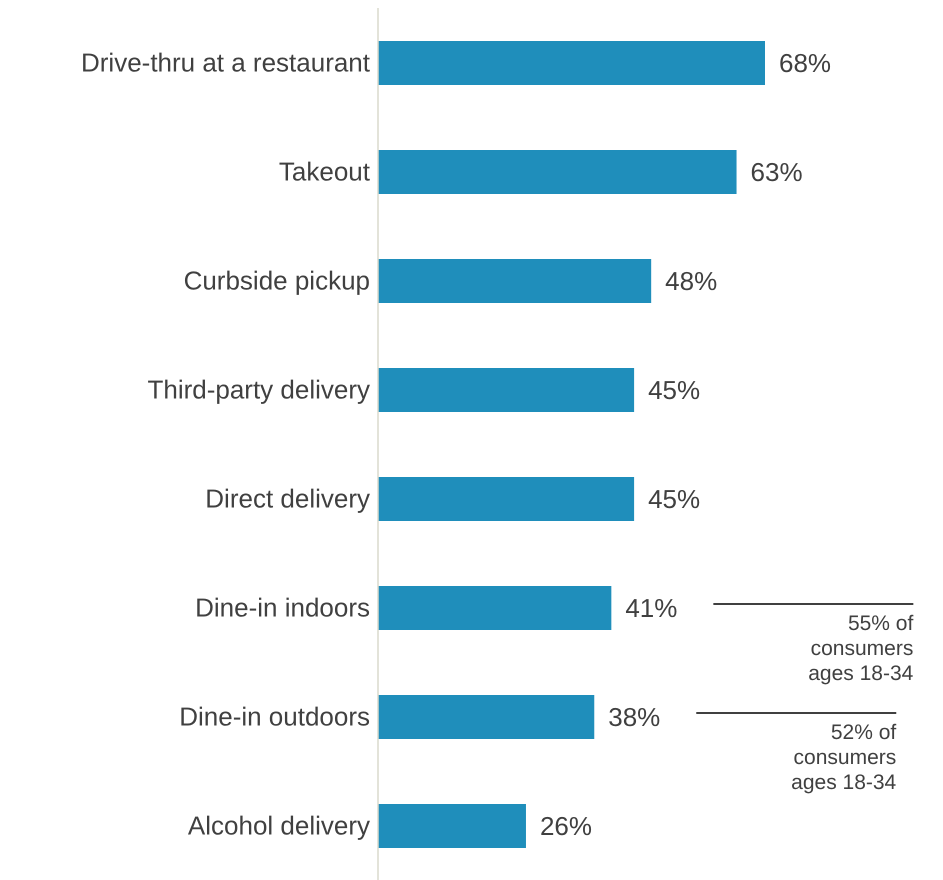  I want to click on y-tick-label: Dine-in indoors, so click(282, 607).